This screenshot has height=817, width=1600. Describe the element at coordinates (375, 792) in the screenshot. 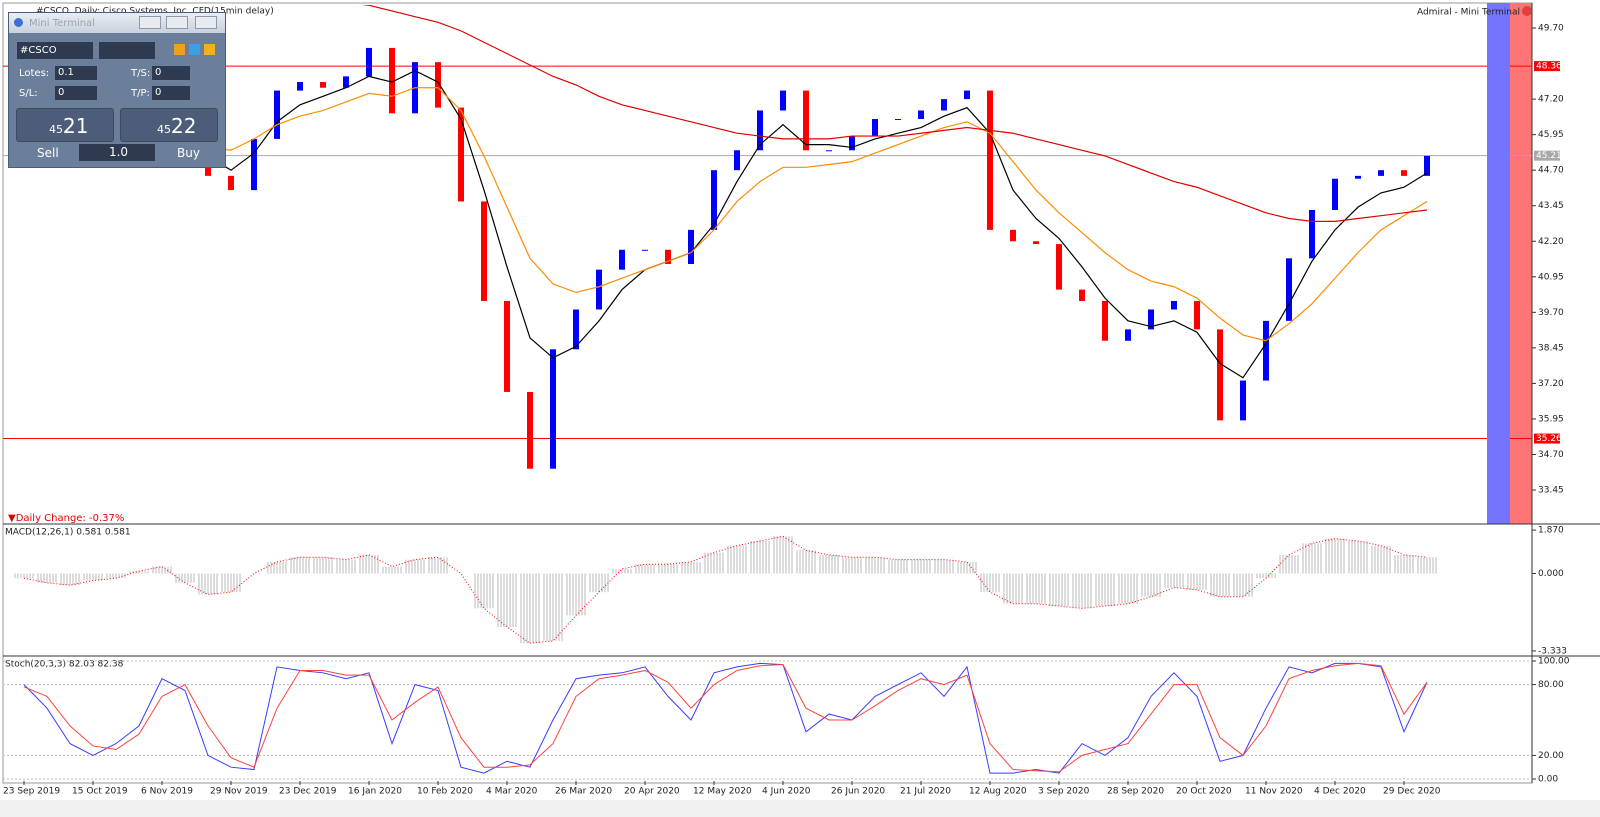

I see `x-tick-label: 16 Jan 2020` at that location.